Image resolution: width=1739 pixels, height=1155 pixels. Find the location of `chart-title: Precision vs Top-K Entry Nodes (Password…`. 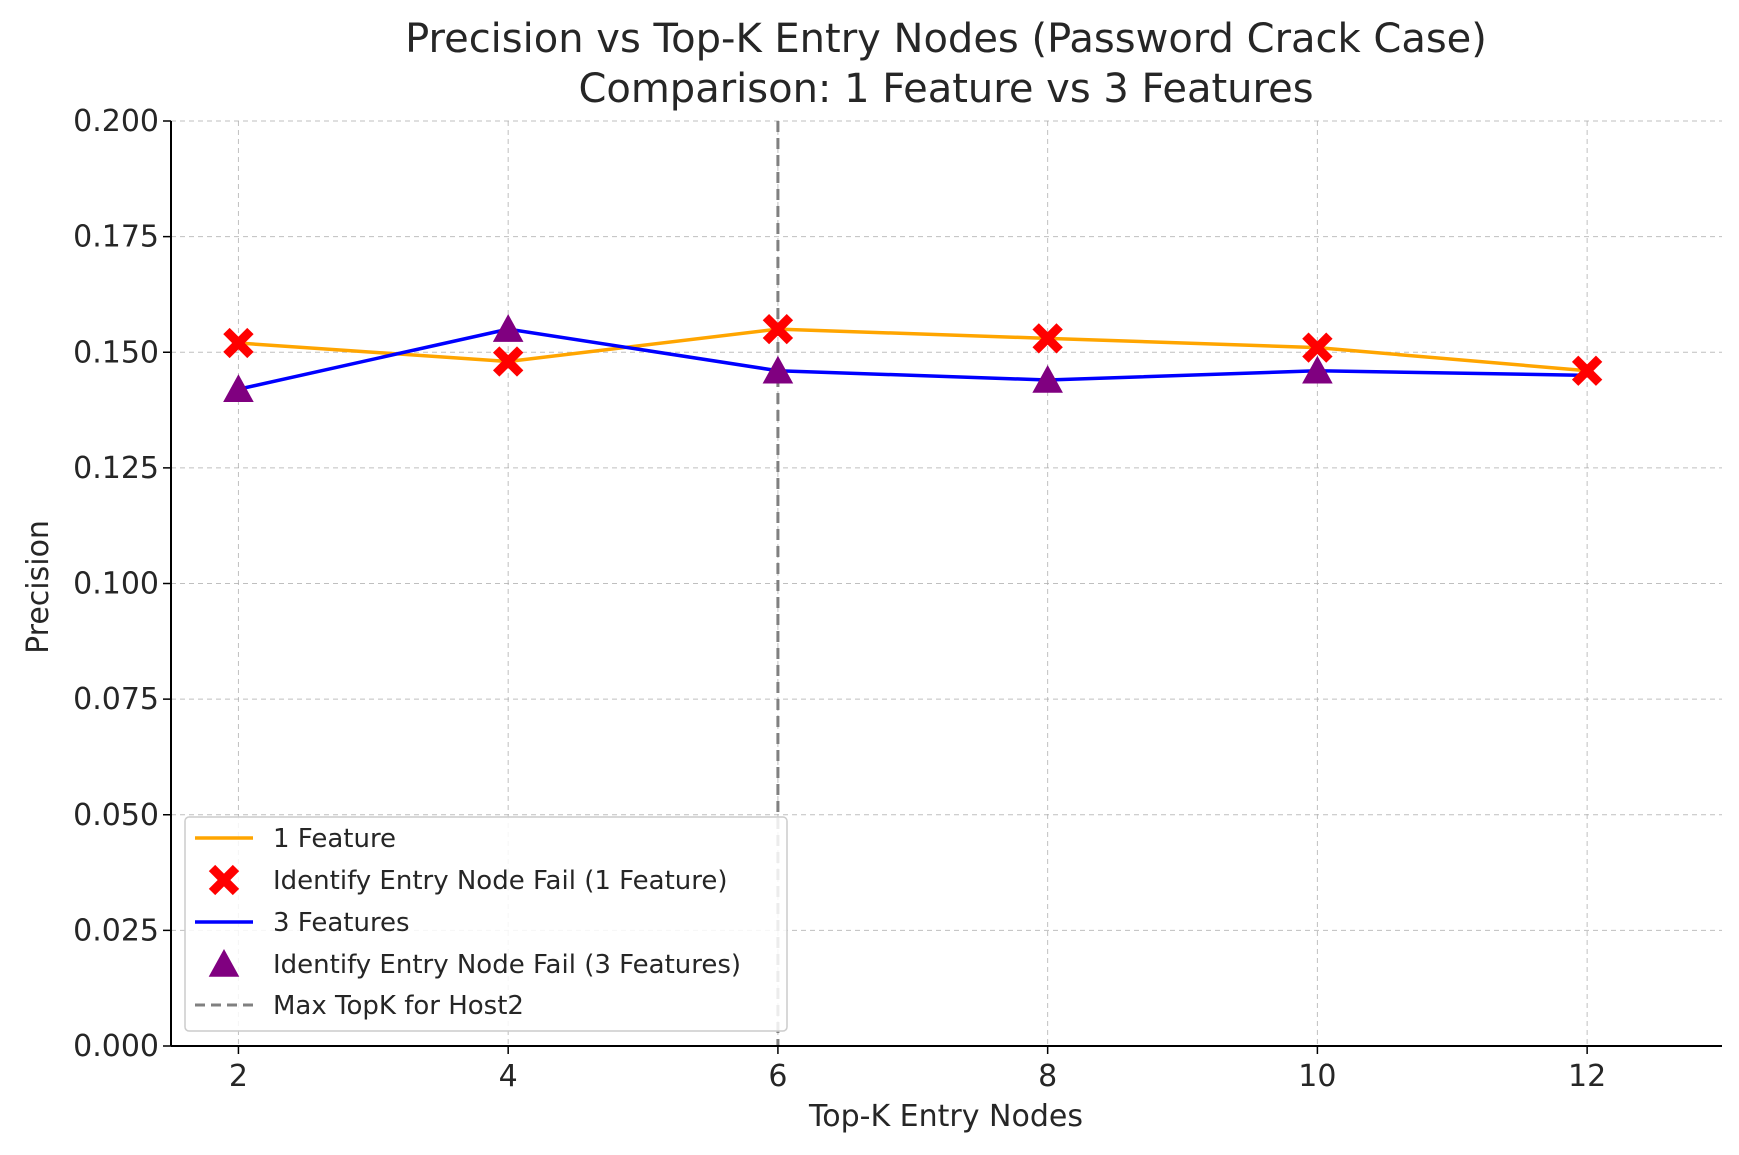

chart-title: Precision vs Top-K Entry Nodes (Password… is located at coordinates (946, 39).